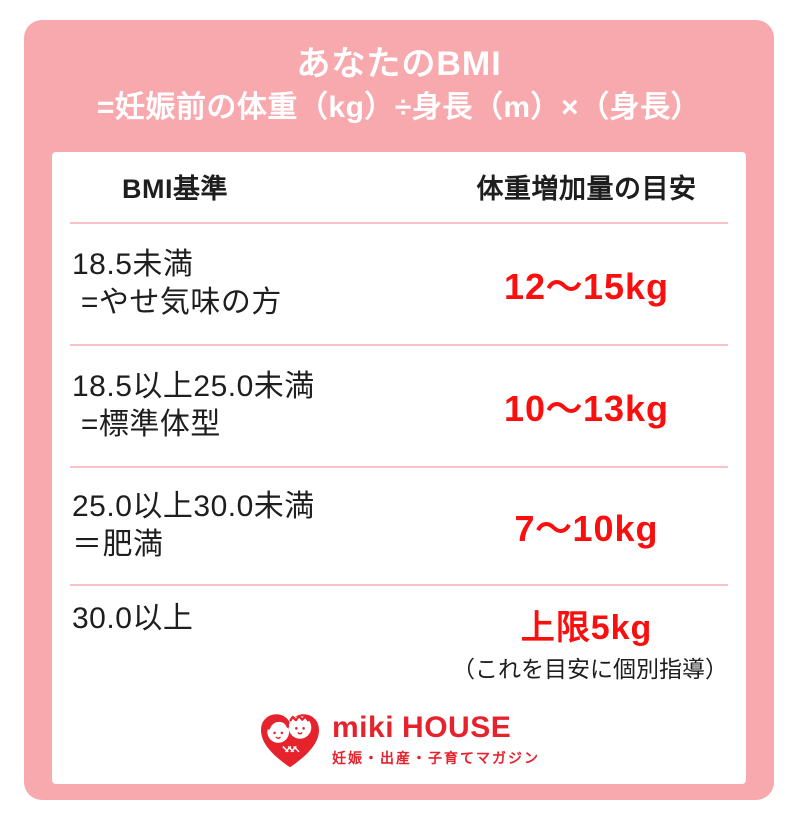 This screenshot has width=788, height=820. Describe the element at coordinates (436, 758) in the screenshot. I see `brand-tagline: 妊娠・出産・子育てマガジン` at that location.